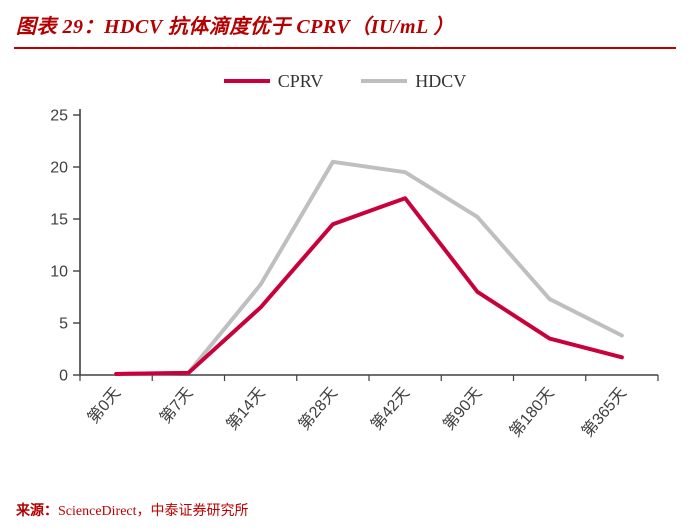 The width and height of the screenshot is (690, 530). Describe the element at coordinates (63, 376) in the screenshot. I see `y-tick-label: 0` at that location.